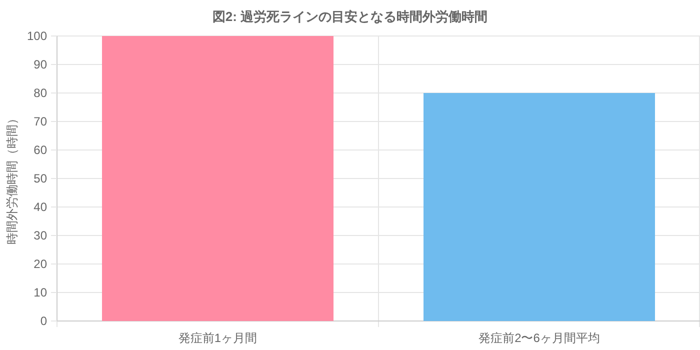 Image resolution: width=700 pixels, height=350 pixels. Describe the element at coordinates (218, 338) in the screenshot. I see `xtick: 発症前1ヶ月間` at that location.